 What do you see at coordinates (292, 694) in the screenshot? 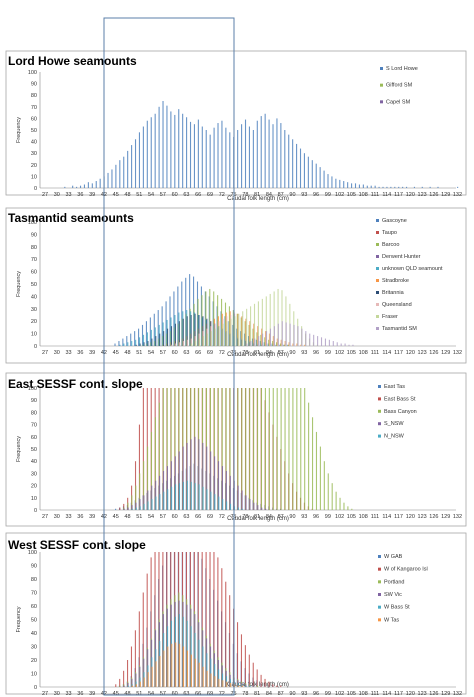
I see `x-tick-label: 90` at bounding box center [292, 694].